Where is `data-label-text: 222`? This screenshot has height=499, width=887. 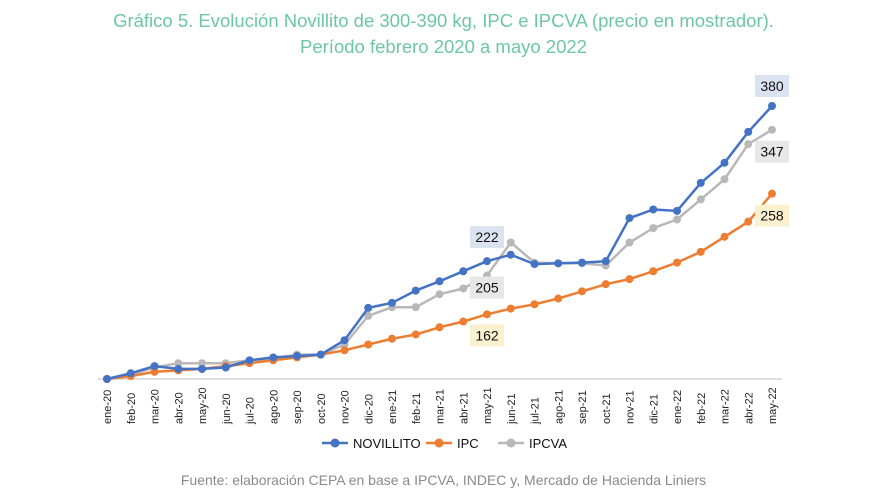
data-label-text: 222 is located at coordinates (487, 237).